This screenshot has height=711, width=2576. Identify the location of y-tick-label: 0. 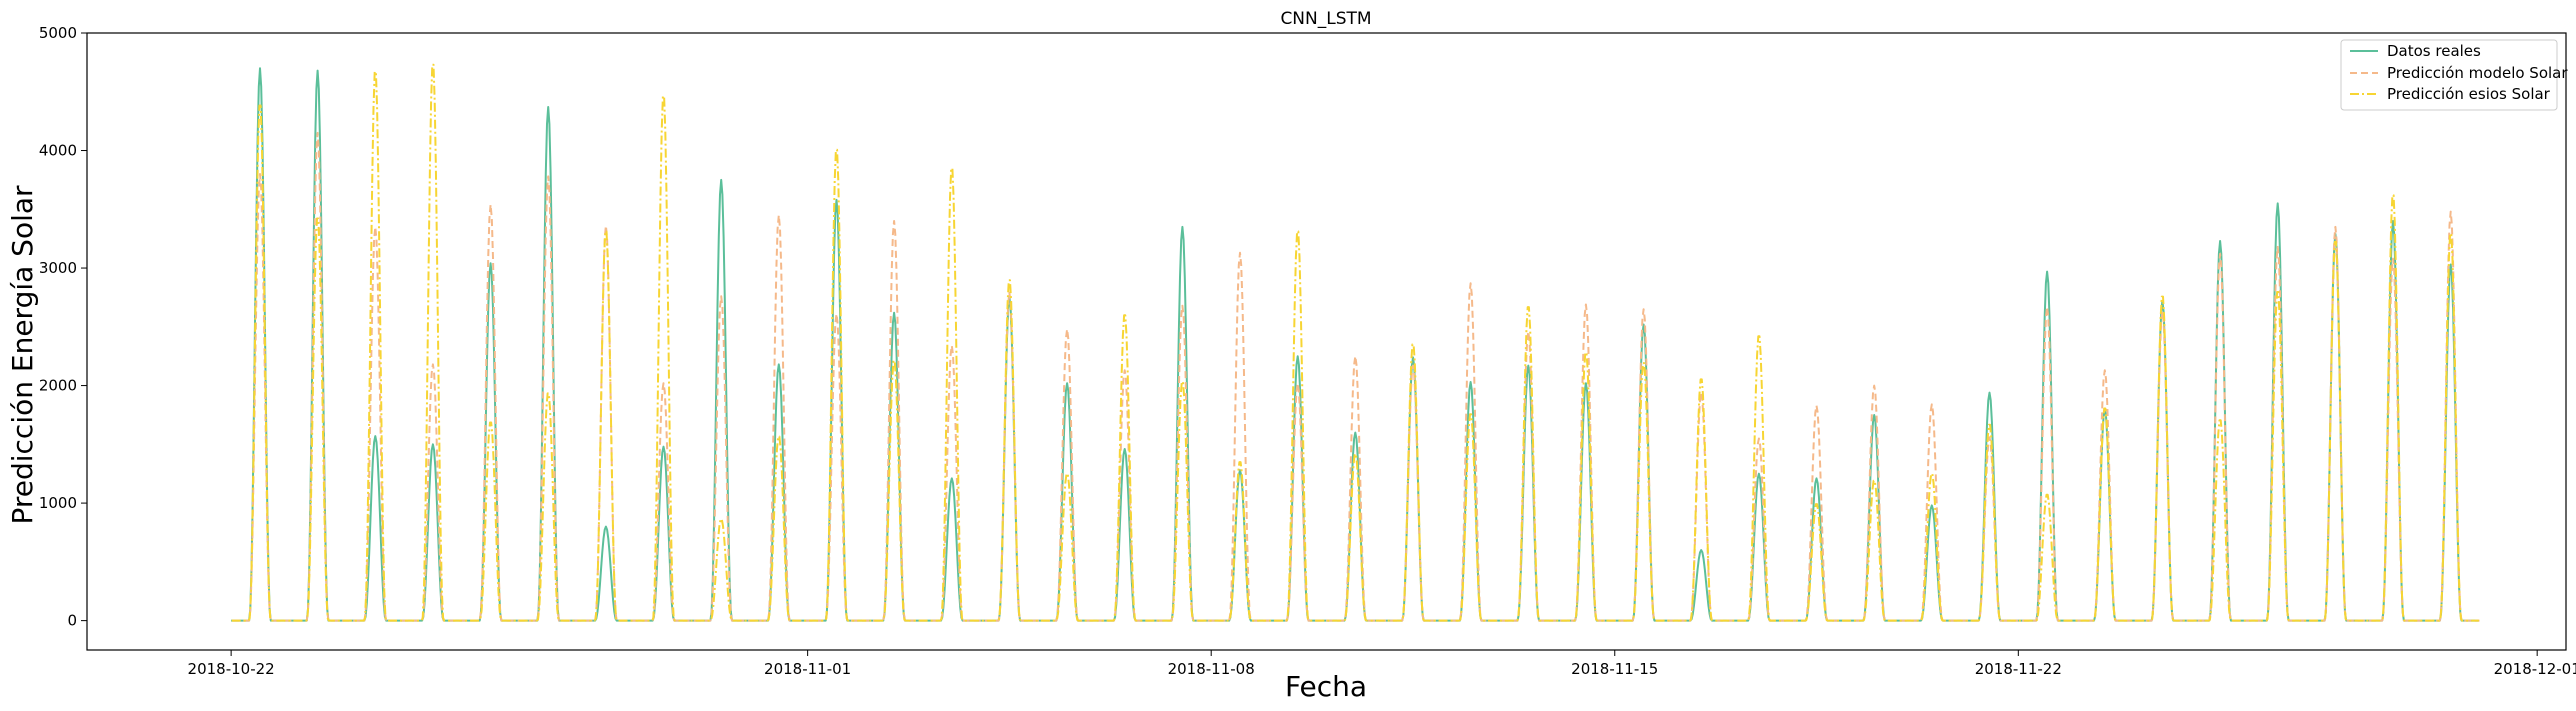
(72, 621).